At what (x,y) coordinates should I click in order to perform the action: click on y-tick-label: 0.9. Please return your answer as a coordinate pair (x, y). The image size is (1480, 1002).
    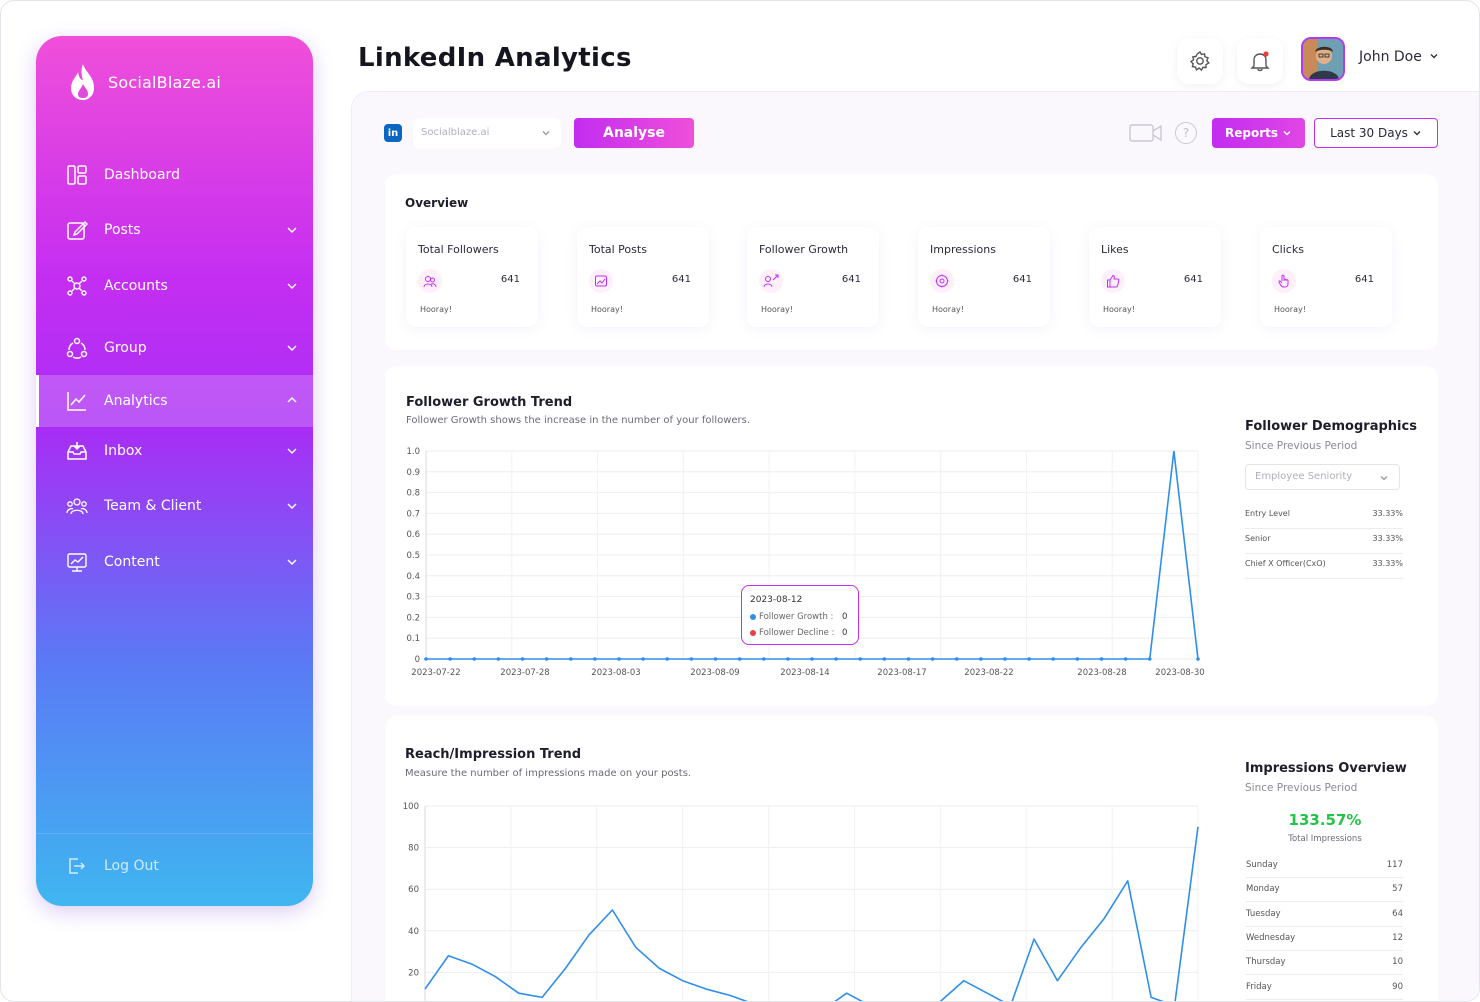
    Looking at the image, I should click on (413, 473).